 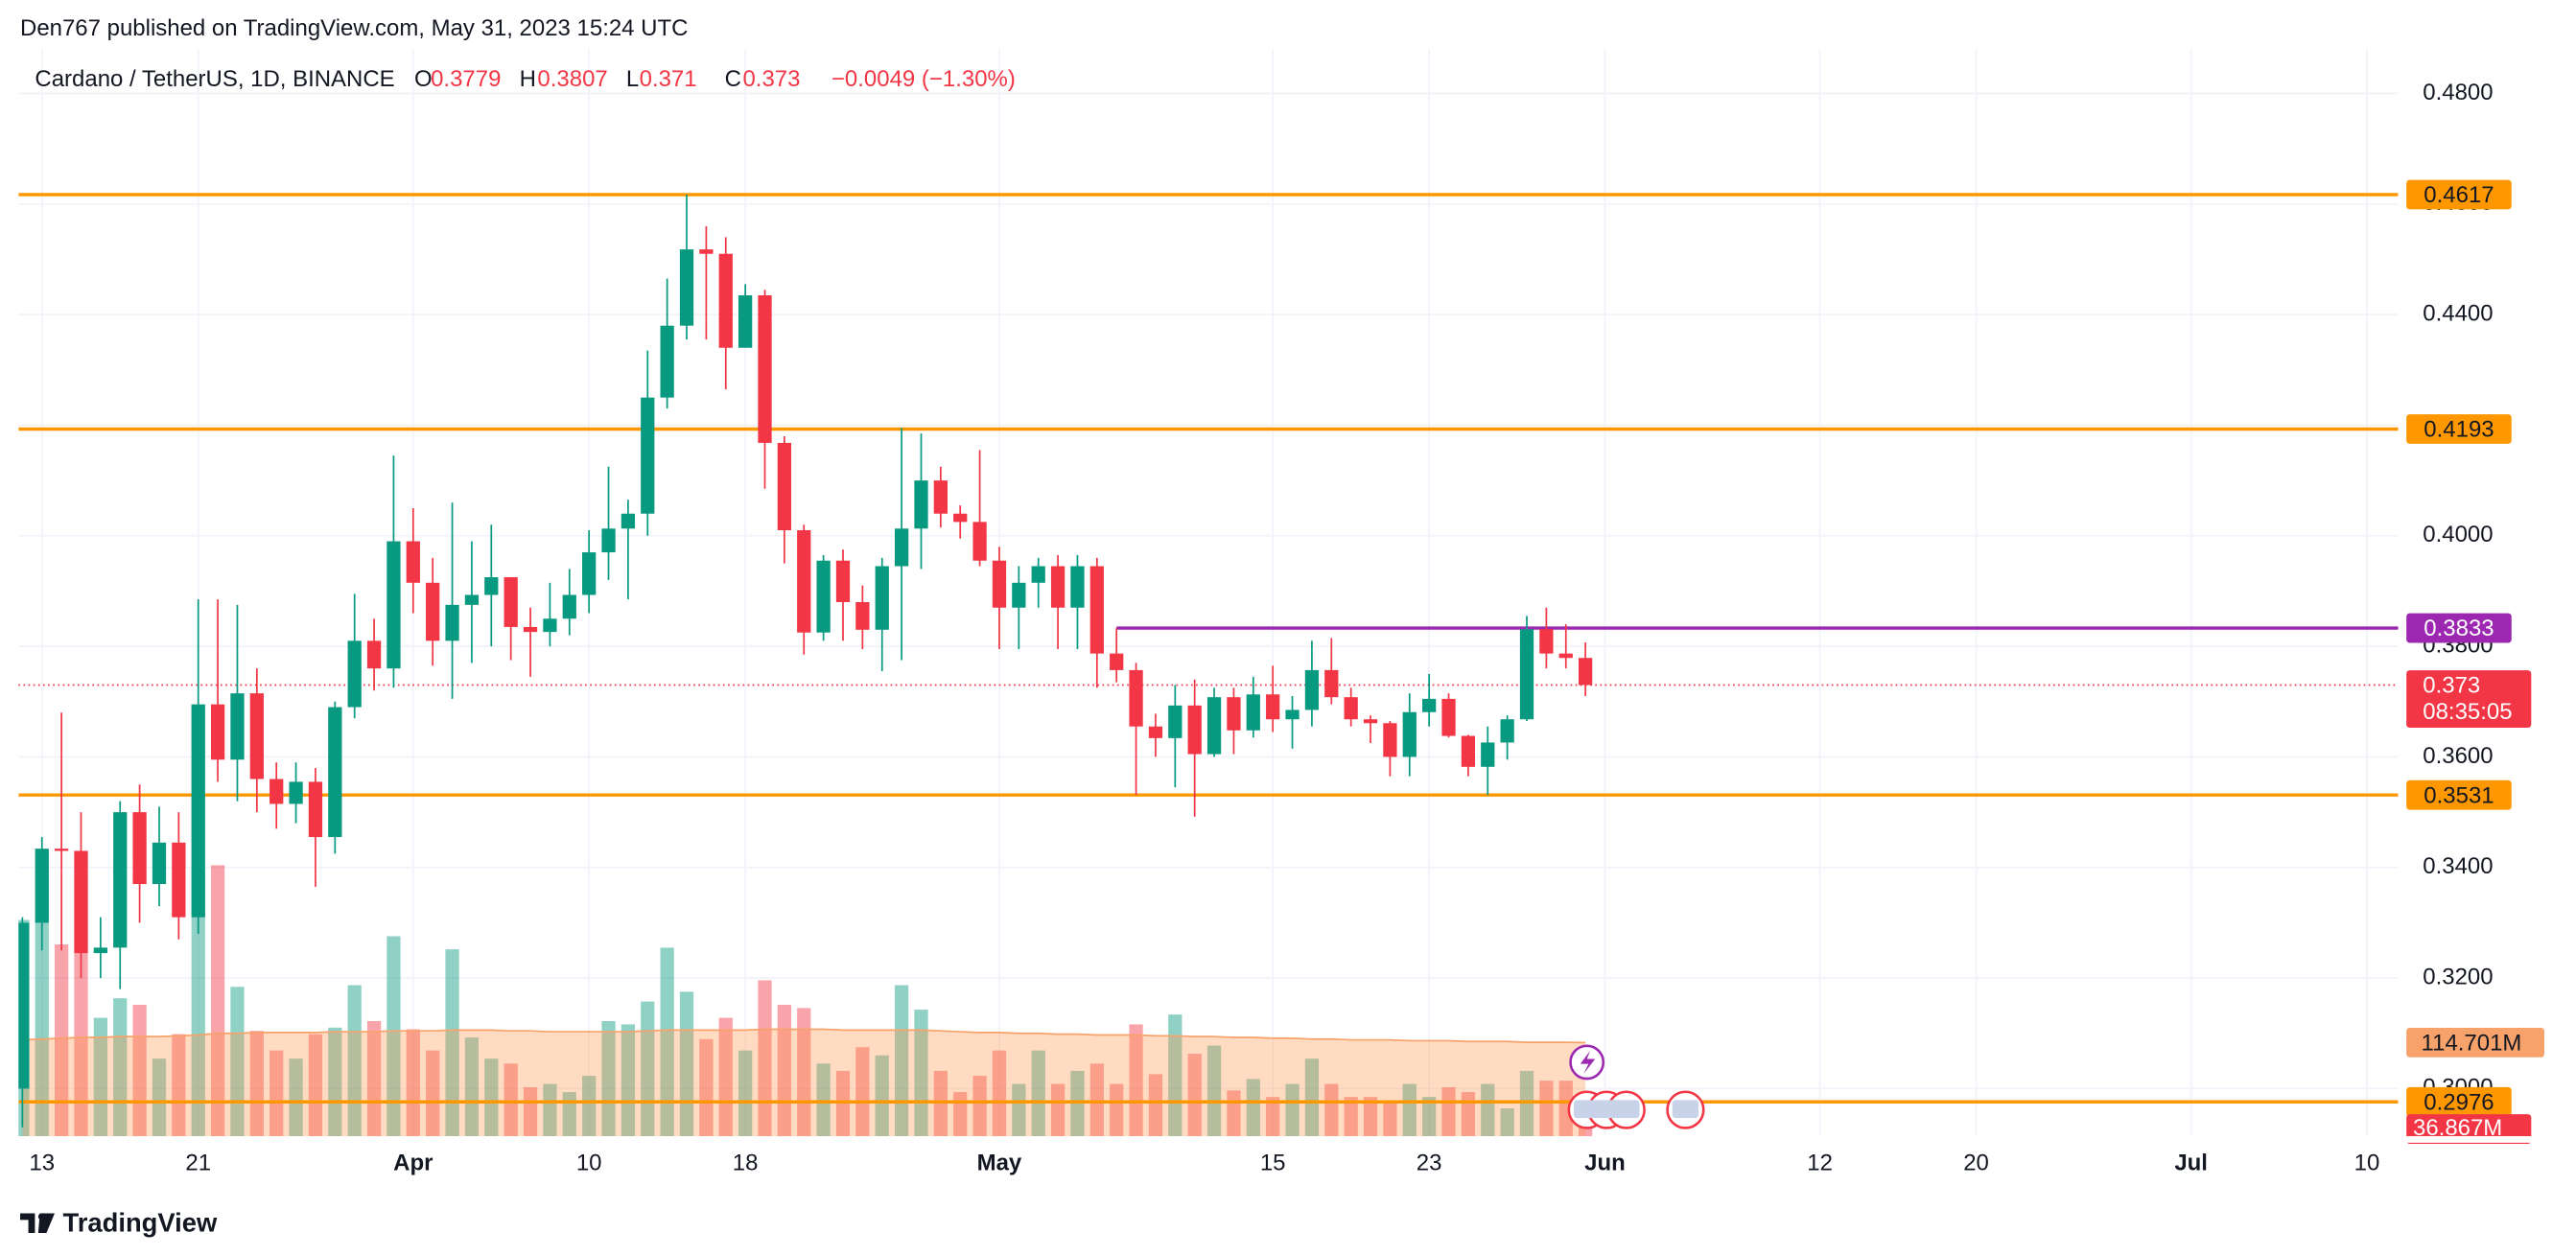 What do you see at coordinates (2458, 92) in the screenshot?
I see `y-tick-label: 0.4800` at bounding box center [2458, 92].